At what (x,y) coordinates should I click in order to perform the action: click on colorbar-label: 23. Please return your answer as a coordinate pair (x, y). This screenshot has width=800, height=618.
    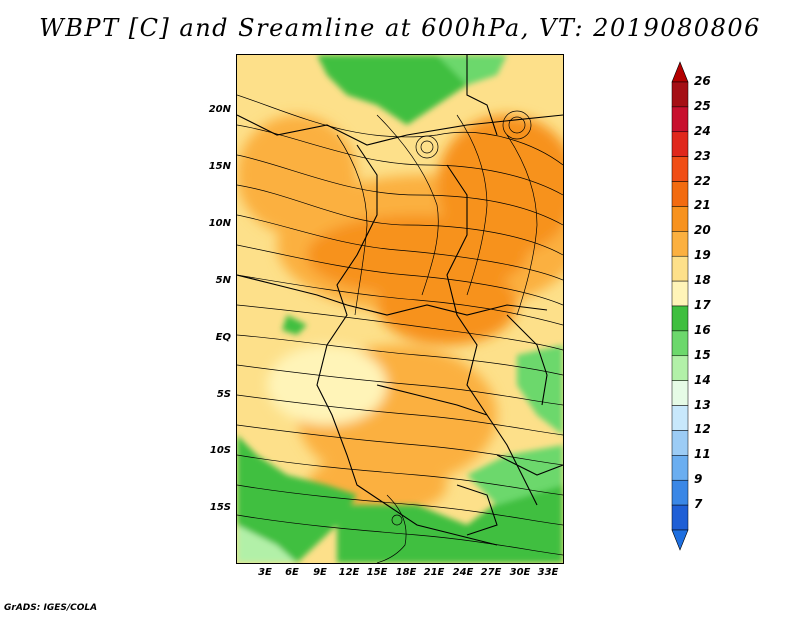
    Looking at the image, I should click on (702, 155).